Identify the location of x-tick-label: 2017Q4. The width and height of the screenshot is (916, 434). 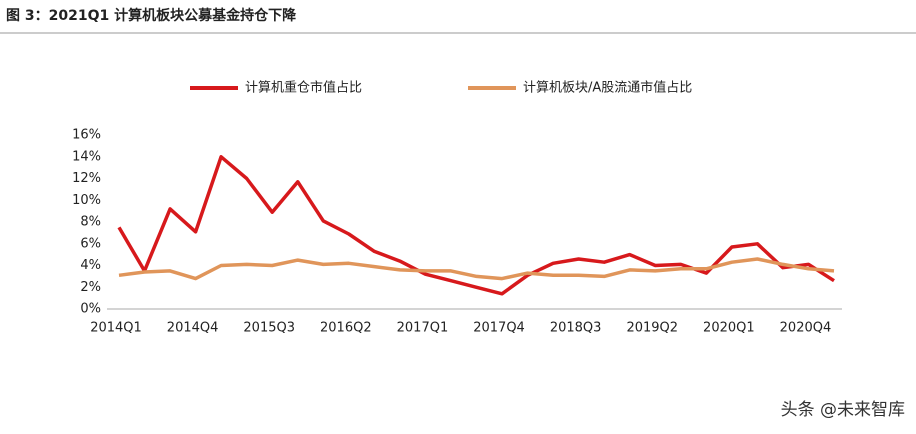
(499, 328).